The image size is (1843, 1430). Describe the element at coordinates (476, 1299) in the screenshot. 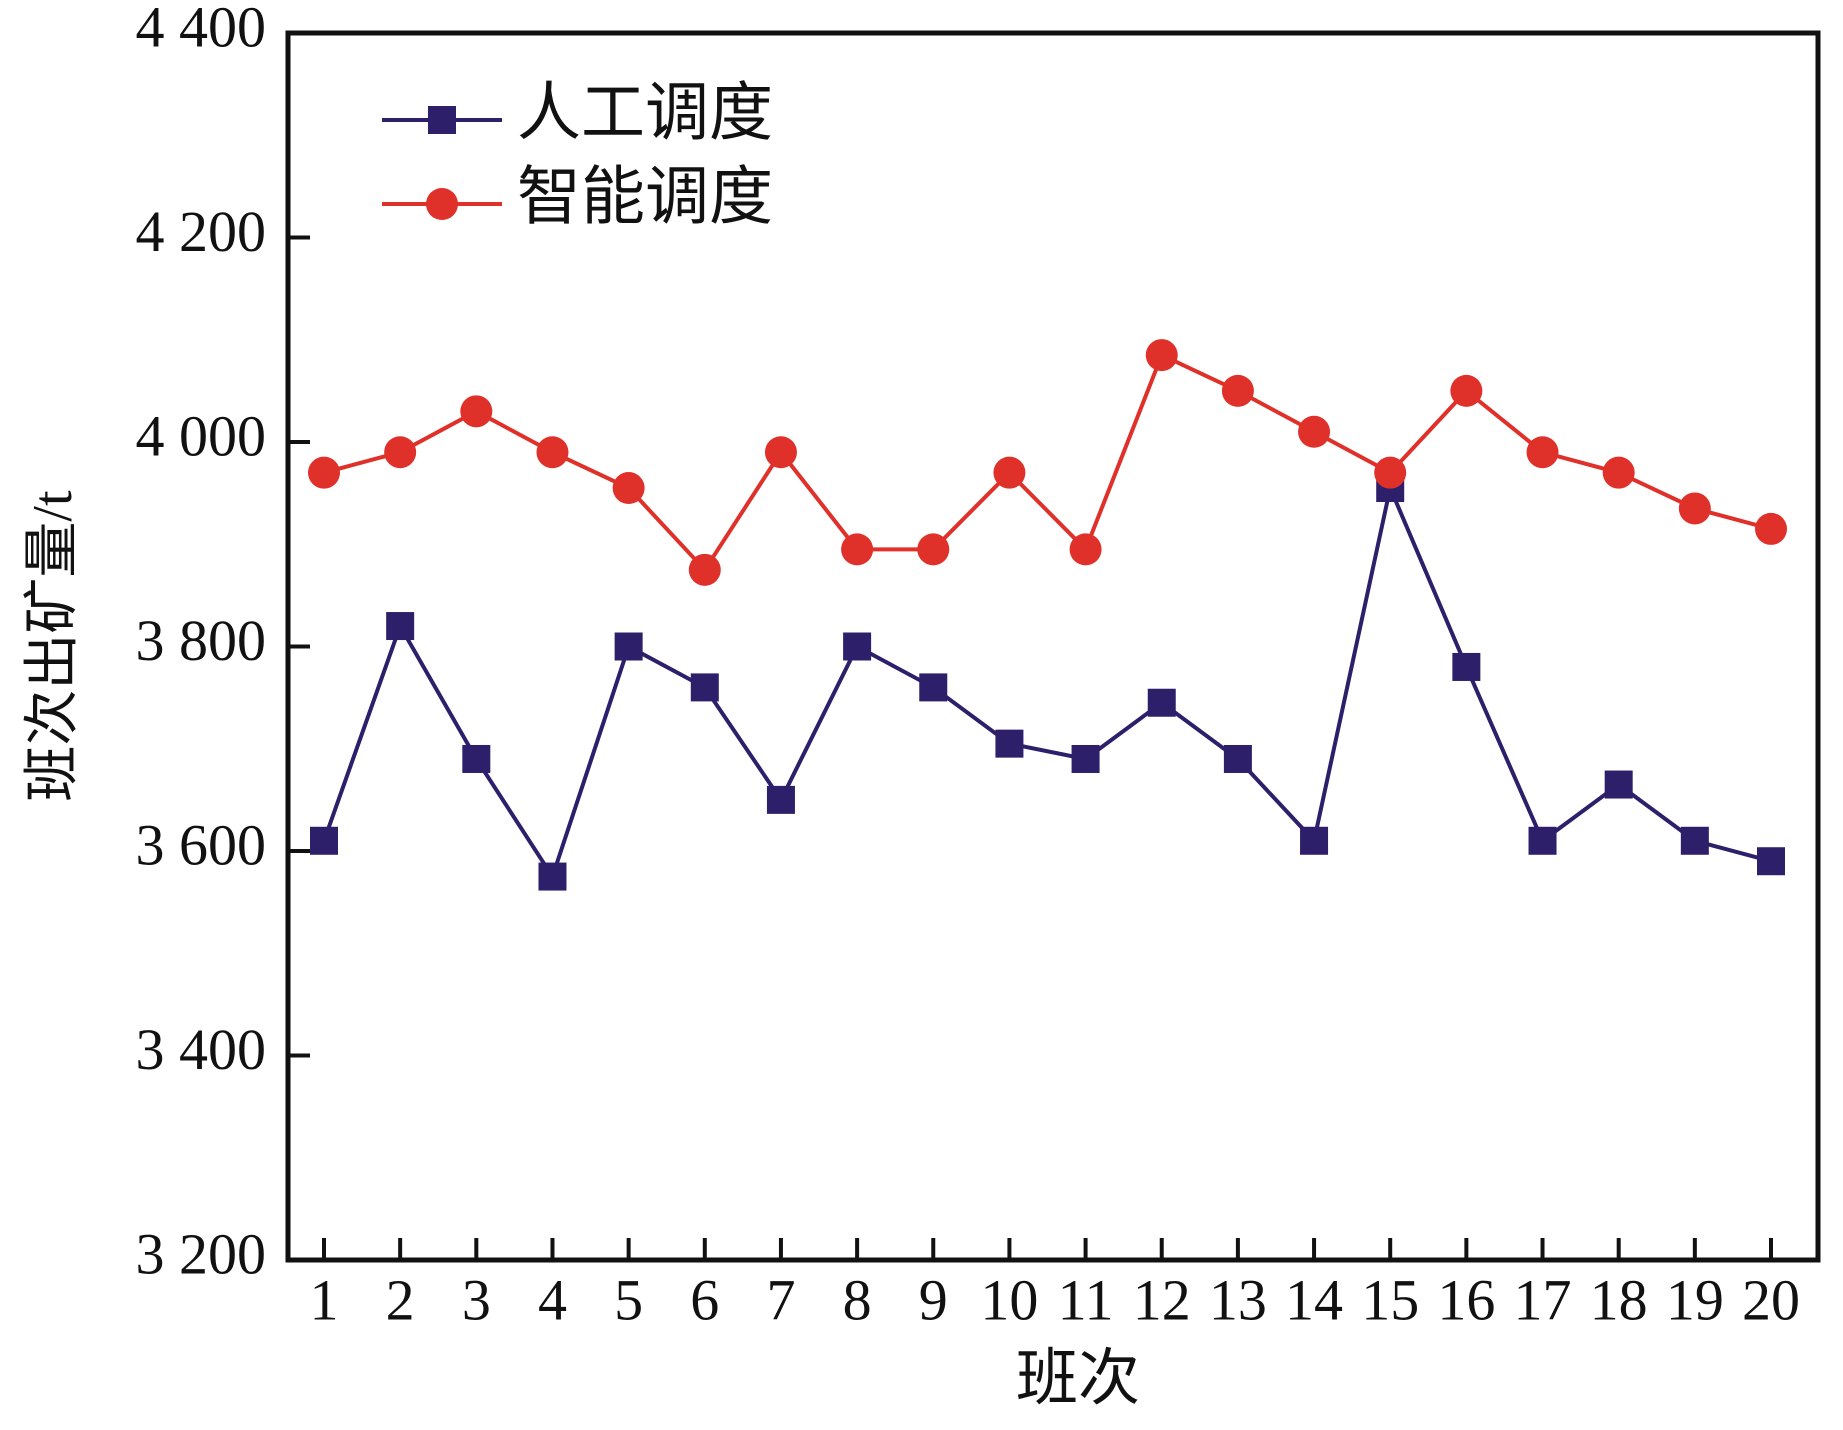

I see `x-tick-label: 3` at that location.